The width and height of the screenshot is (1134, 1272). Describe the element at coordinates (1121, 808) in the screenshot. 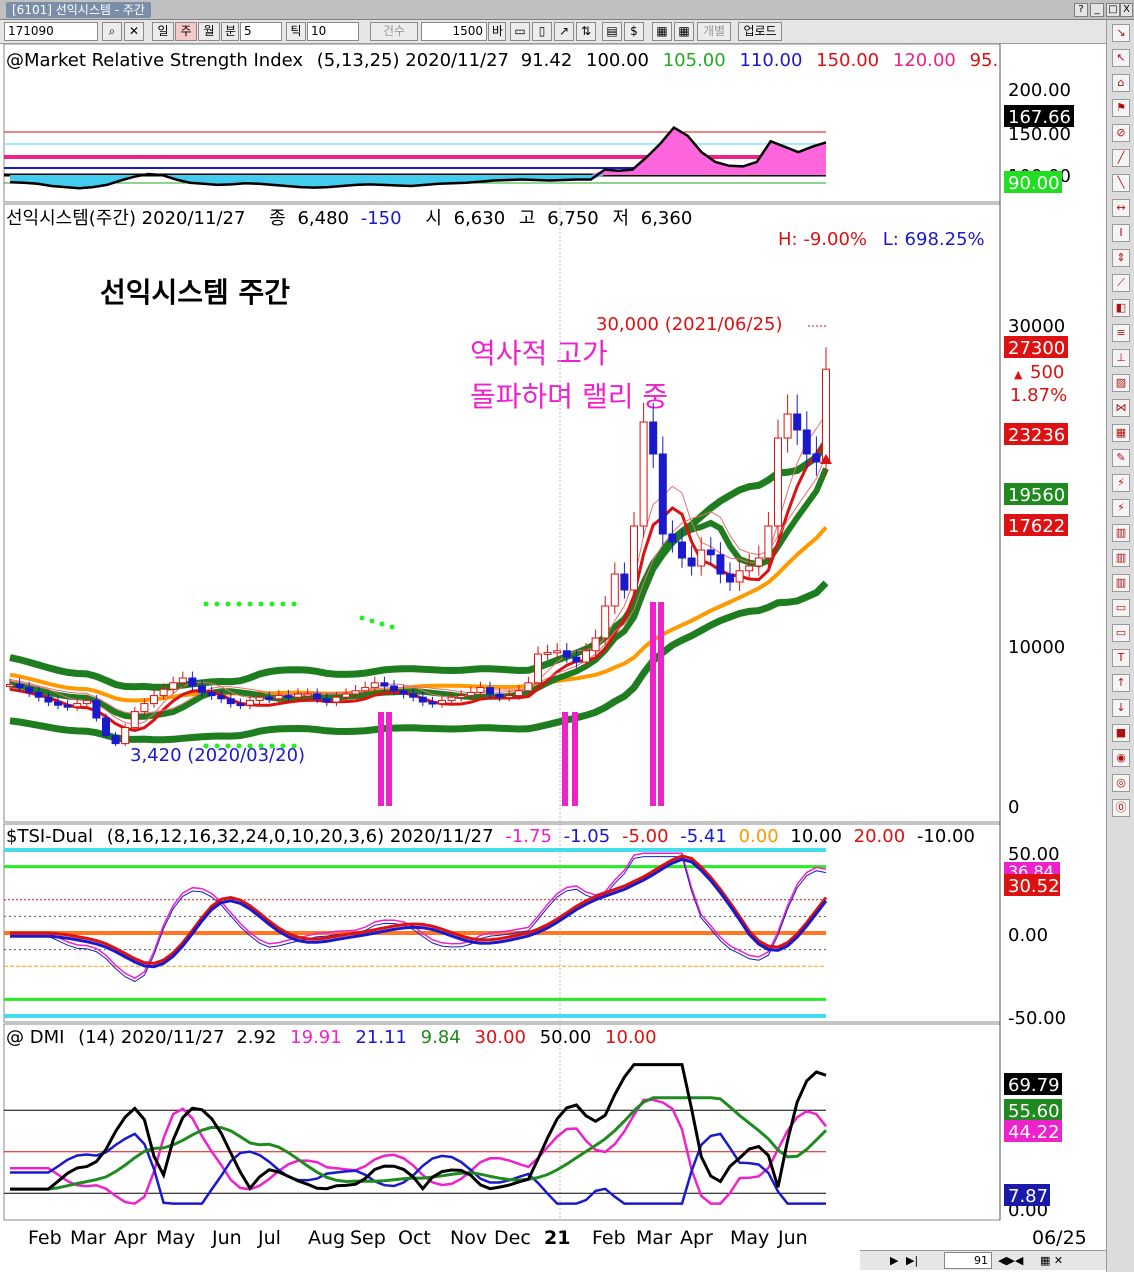

I see `drawing-tool-icon: ⓪` at that location.